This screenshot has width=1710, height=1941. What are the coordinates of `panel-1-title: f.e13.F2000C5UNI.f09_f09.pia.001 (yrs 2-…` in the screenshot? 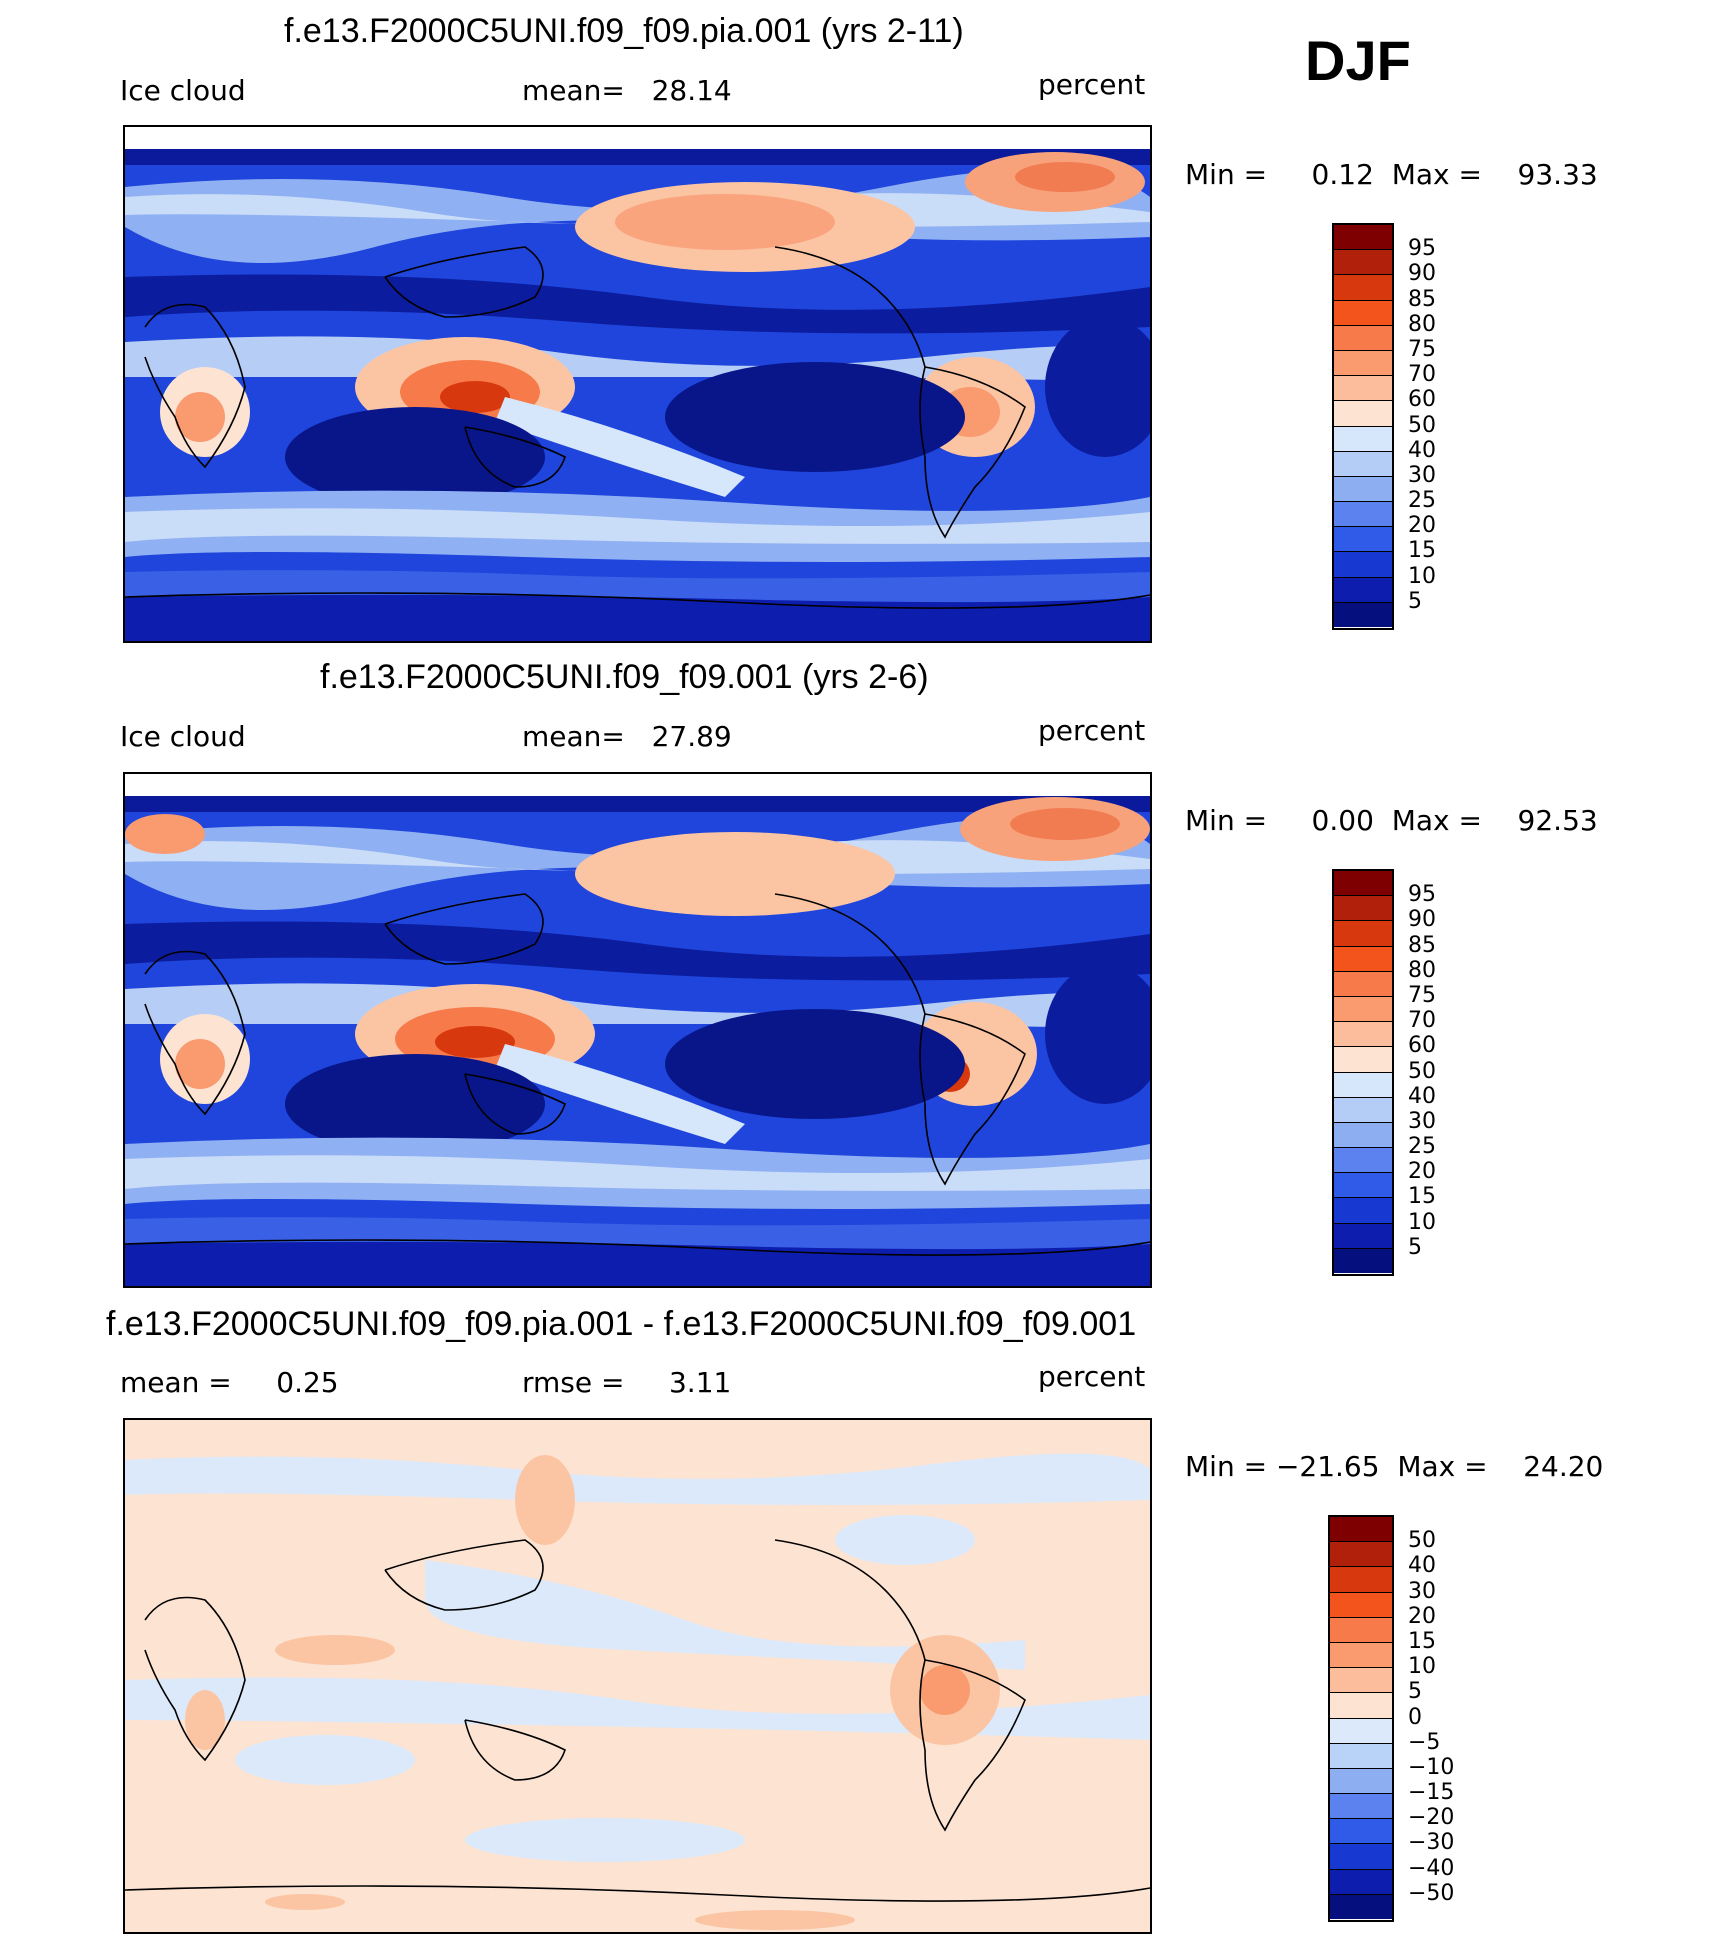 It's located at (624, 31).